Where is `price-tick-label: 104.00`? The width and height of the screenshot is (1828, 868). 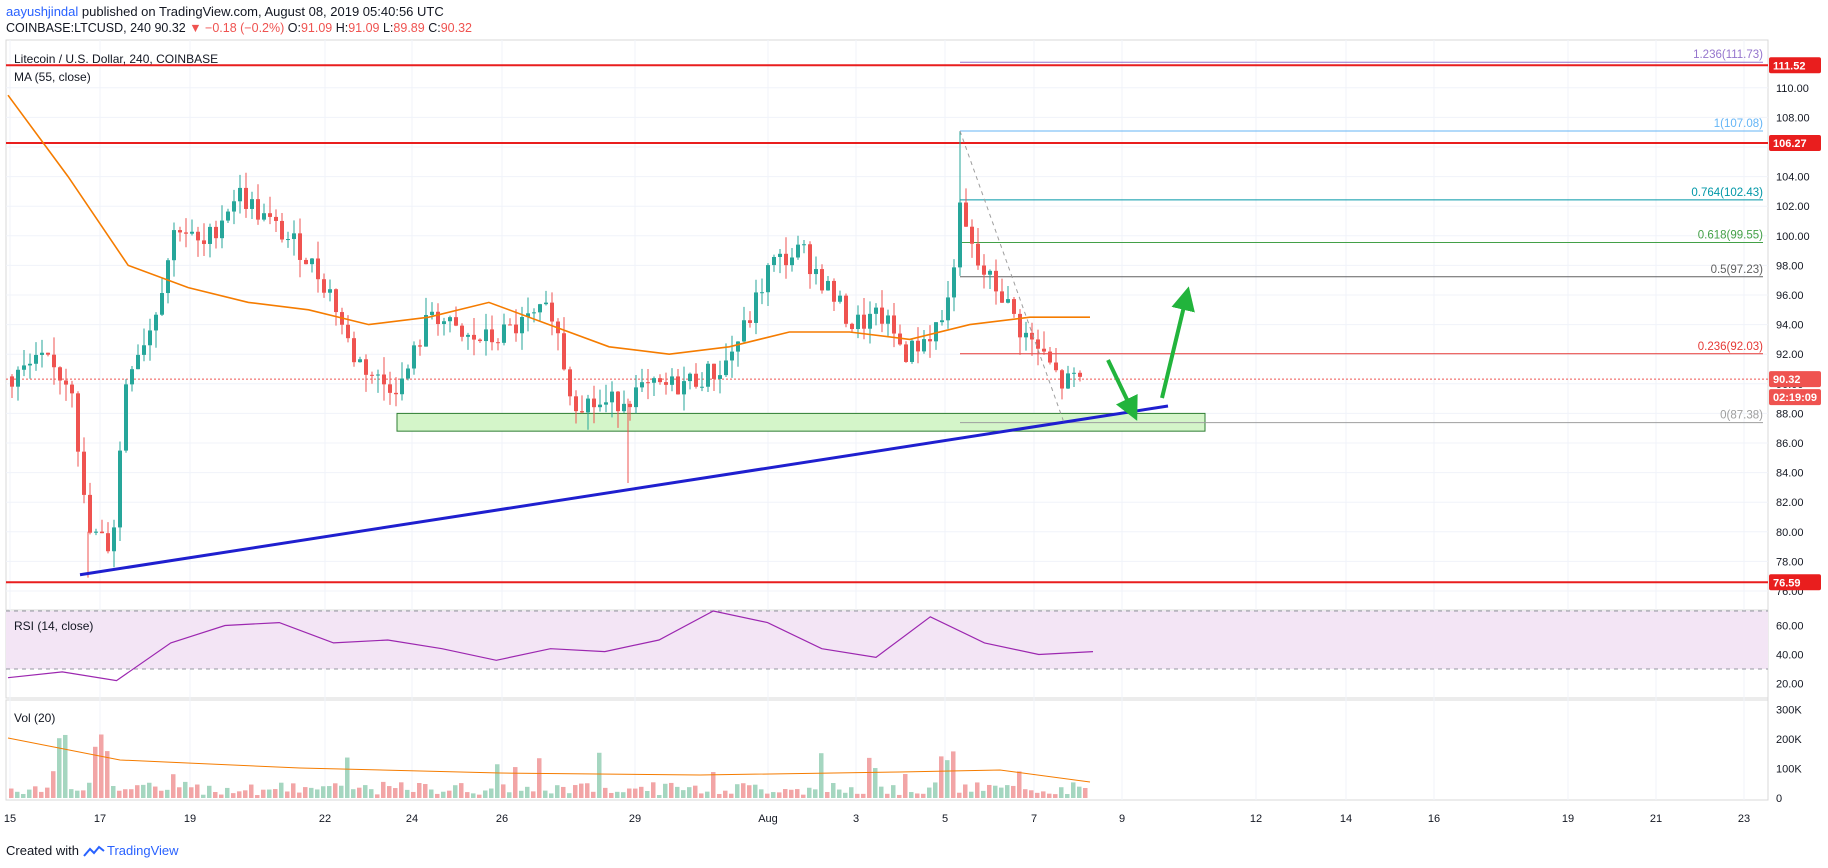
price-tick-label: 104.00 is located at coordinates (1793, 178).